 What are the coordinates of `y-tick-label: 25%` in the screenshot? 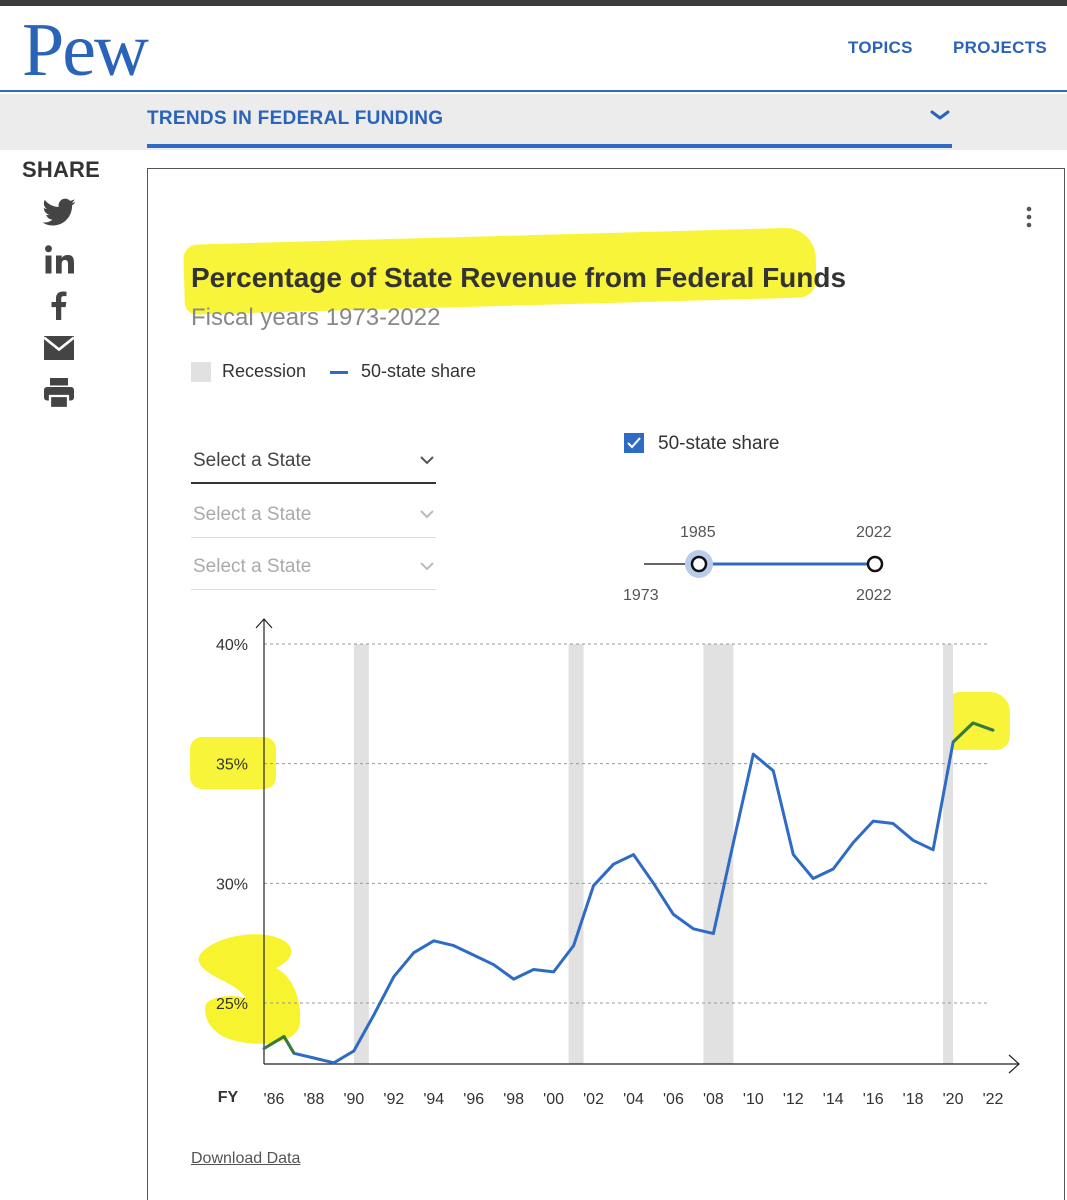 It's located at (232, 1004).